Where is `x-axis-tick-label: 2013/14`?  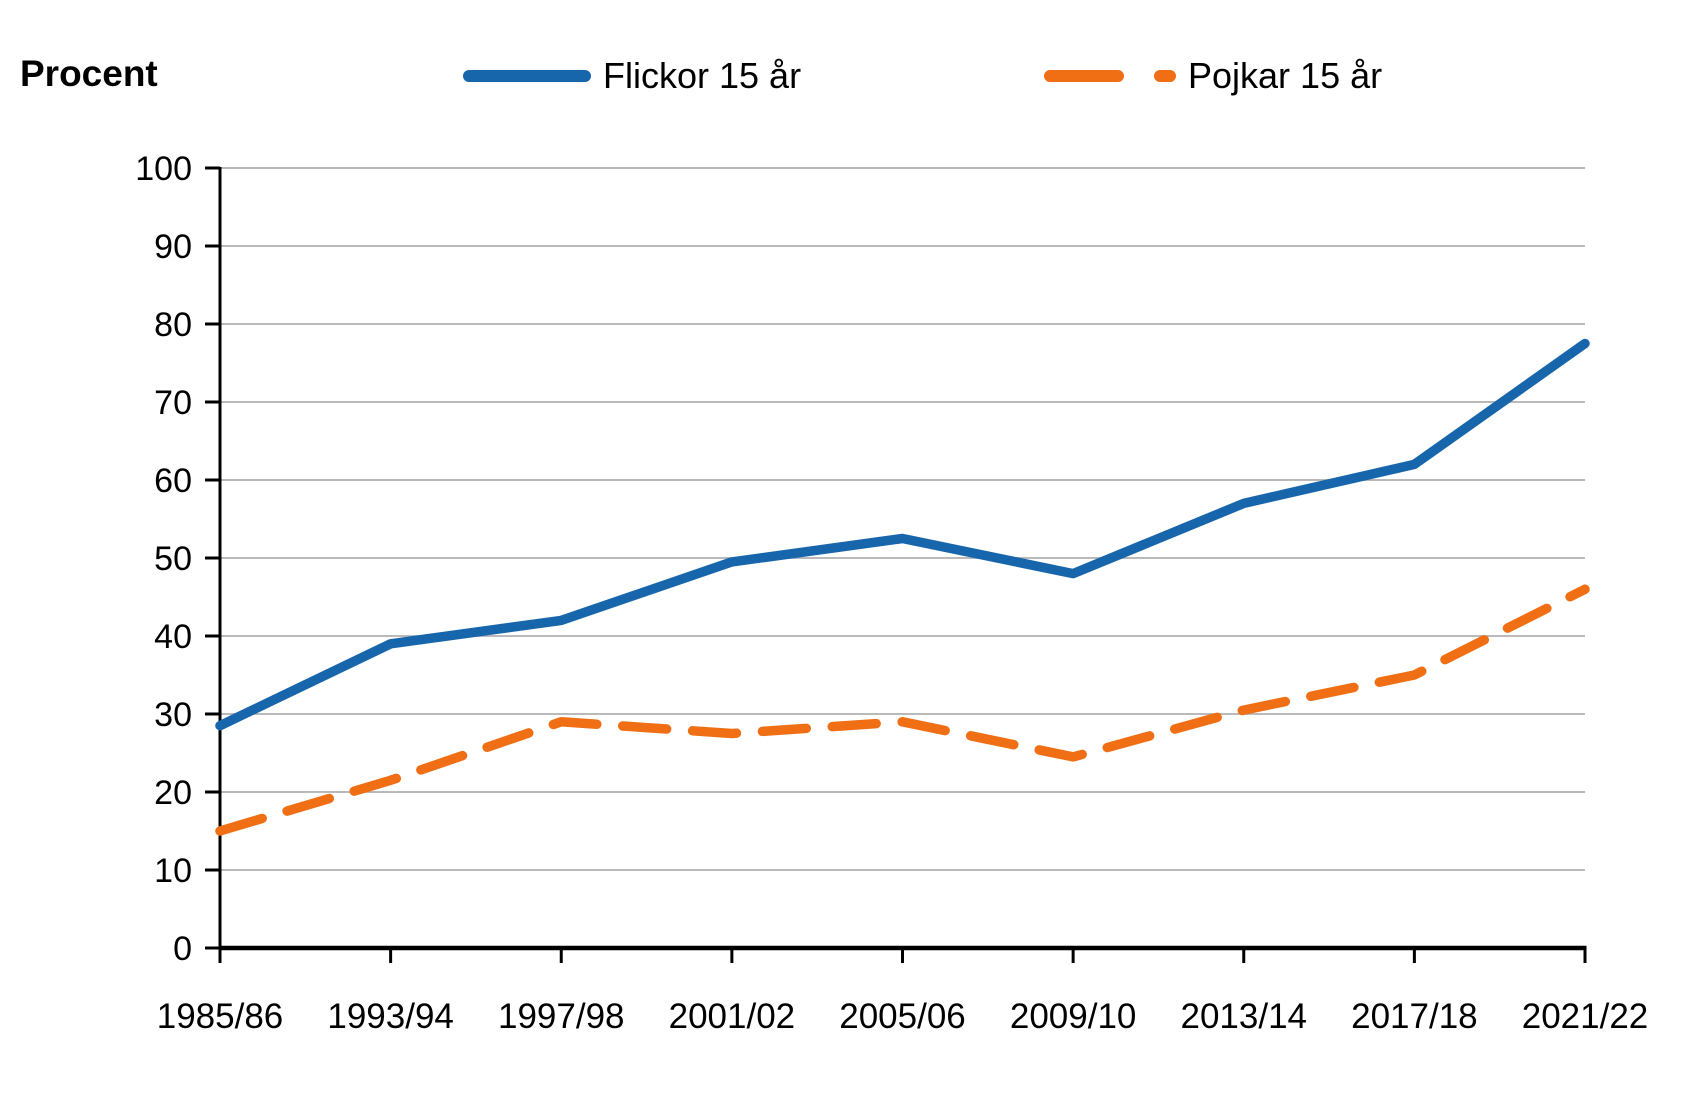 x-axis-tick-label: 2013/14 is located at coordinates (1243, 1016).